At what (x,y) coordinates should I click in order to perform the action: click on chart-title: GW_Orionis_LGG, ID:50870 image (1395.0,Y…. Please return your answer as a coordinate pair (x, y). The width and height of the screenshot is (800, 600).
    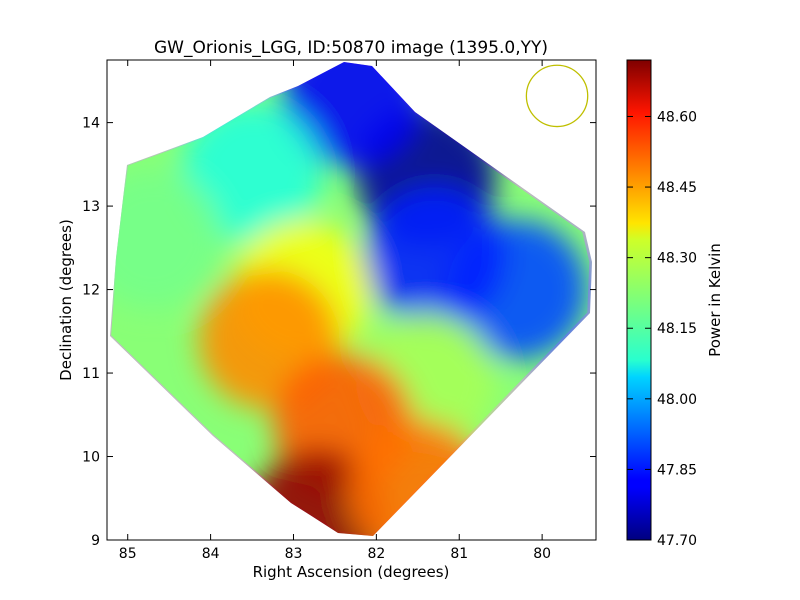
    Looking at the image, I should click on (351, 48).